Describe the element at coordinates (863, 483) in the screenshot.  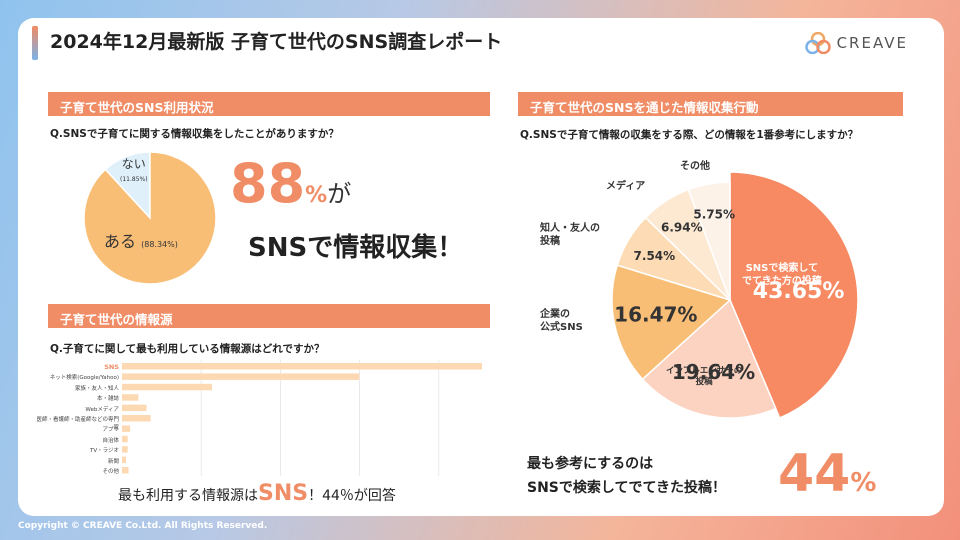
I see `headline-44-pct: %` at that location.